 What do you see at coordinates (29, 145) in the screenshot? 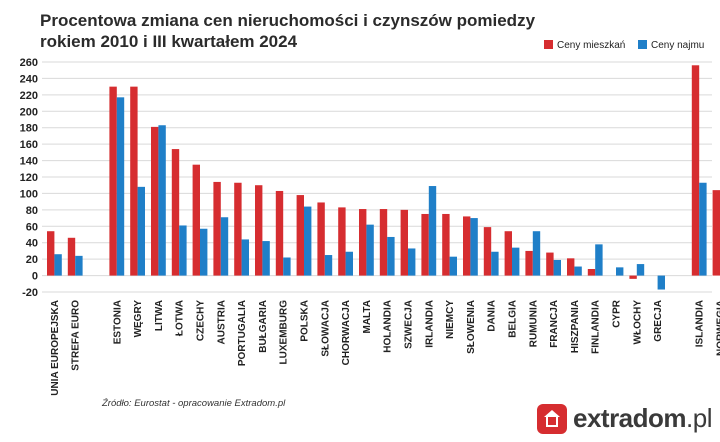
I see `y-tick-label: 160` at bounding box center [29, 145].